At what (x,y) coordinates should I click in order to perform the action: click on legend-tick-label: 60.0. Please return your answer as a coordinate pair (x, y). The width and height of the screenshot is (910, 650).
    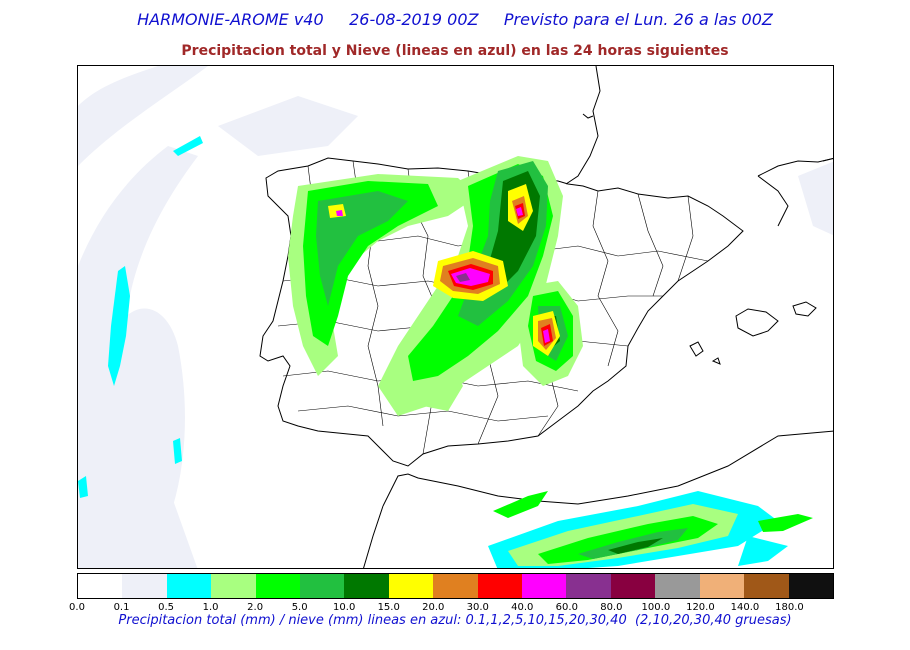
    Looking at the image, I should click on (566, 607).